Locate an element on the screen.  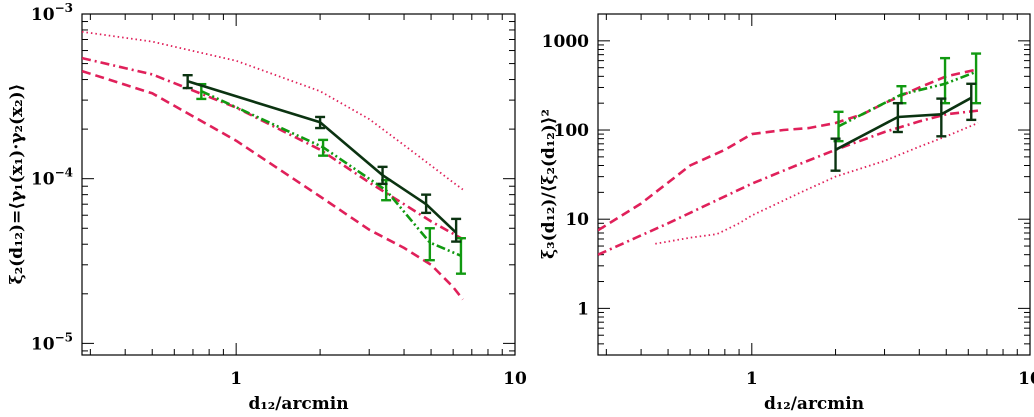
y-tick-label: 10⁻⁴ is located at coordinates (52, 178).